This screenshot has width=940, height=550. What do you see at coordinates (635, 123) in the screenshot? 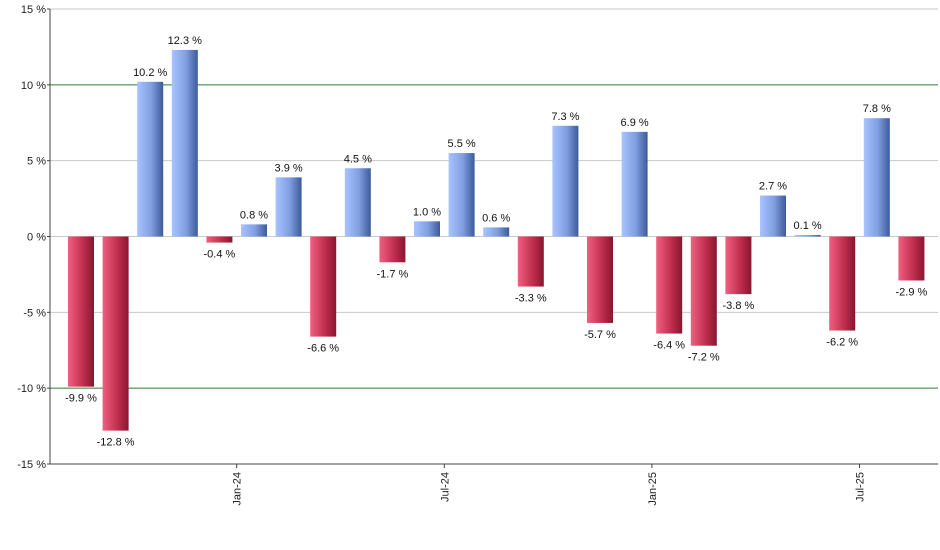
I see `bar-value-label: 6.9 %` at bounding box center [635, 123].